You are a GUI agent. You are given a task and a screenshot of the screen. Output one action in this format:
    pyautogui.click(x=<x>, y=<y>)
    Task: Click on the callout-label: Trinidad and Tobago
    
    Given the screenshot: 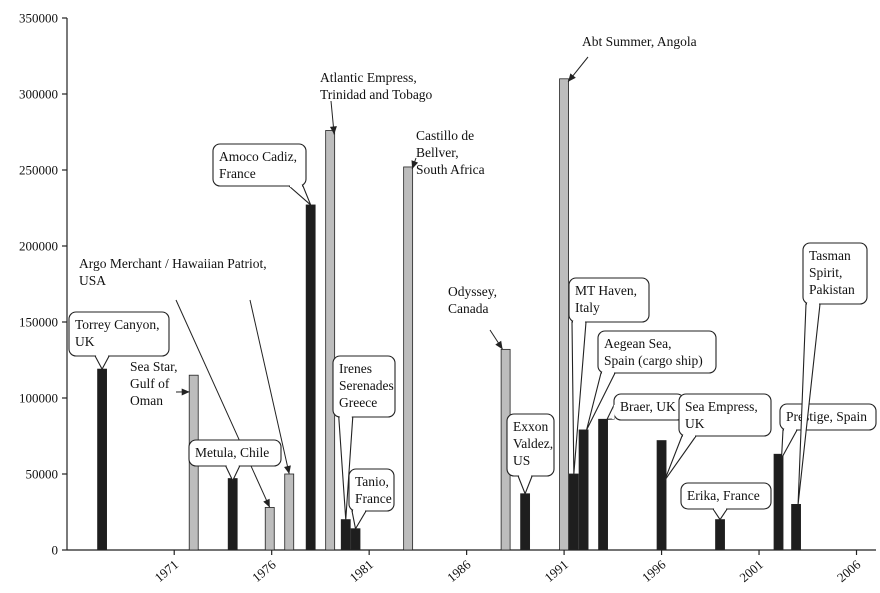 What is the action you would take?
    pyautogui.click(x=376, y=94)
    